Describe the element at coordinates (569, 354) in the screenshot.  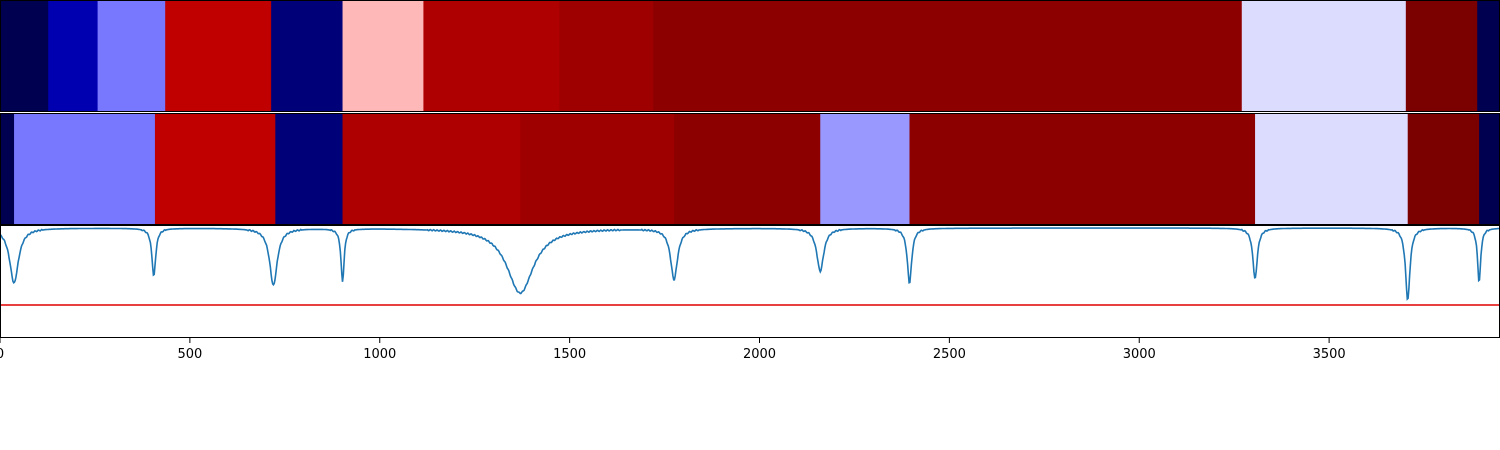
I see `x-tick-label-1500: 1500` at that location.